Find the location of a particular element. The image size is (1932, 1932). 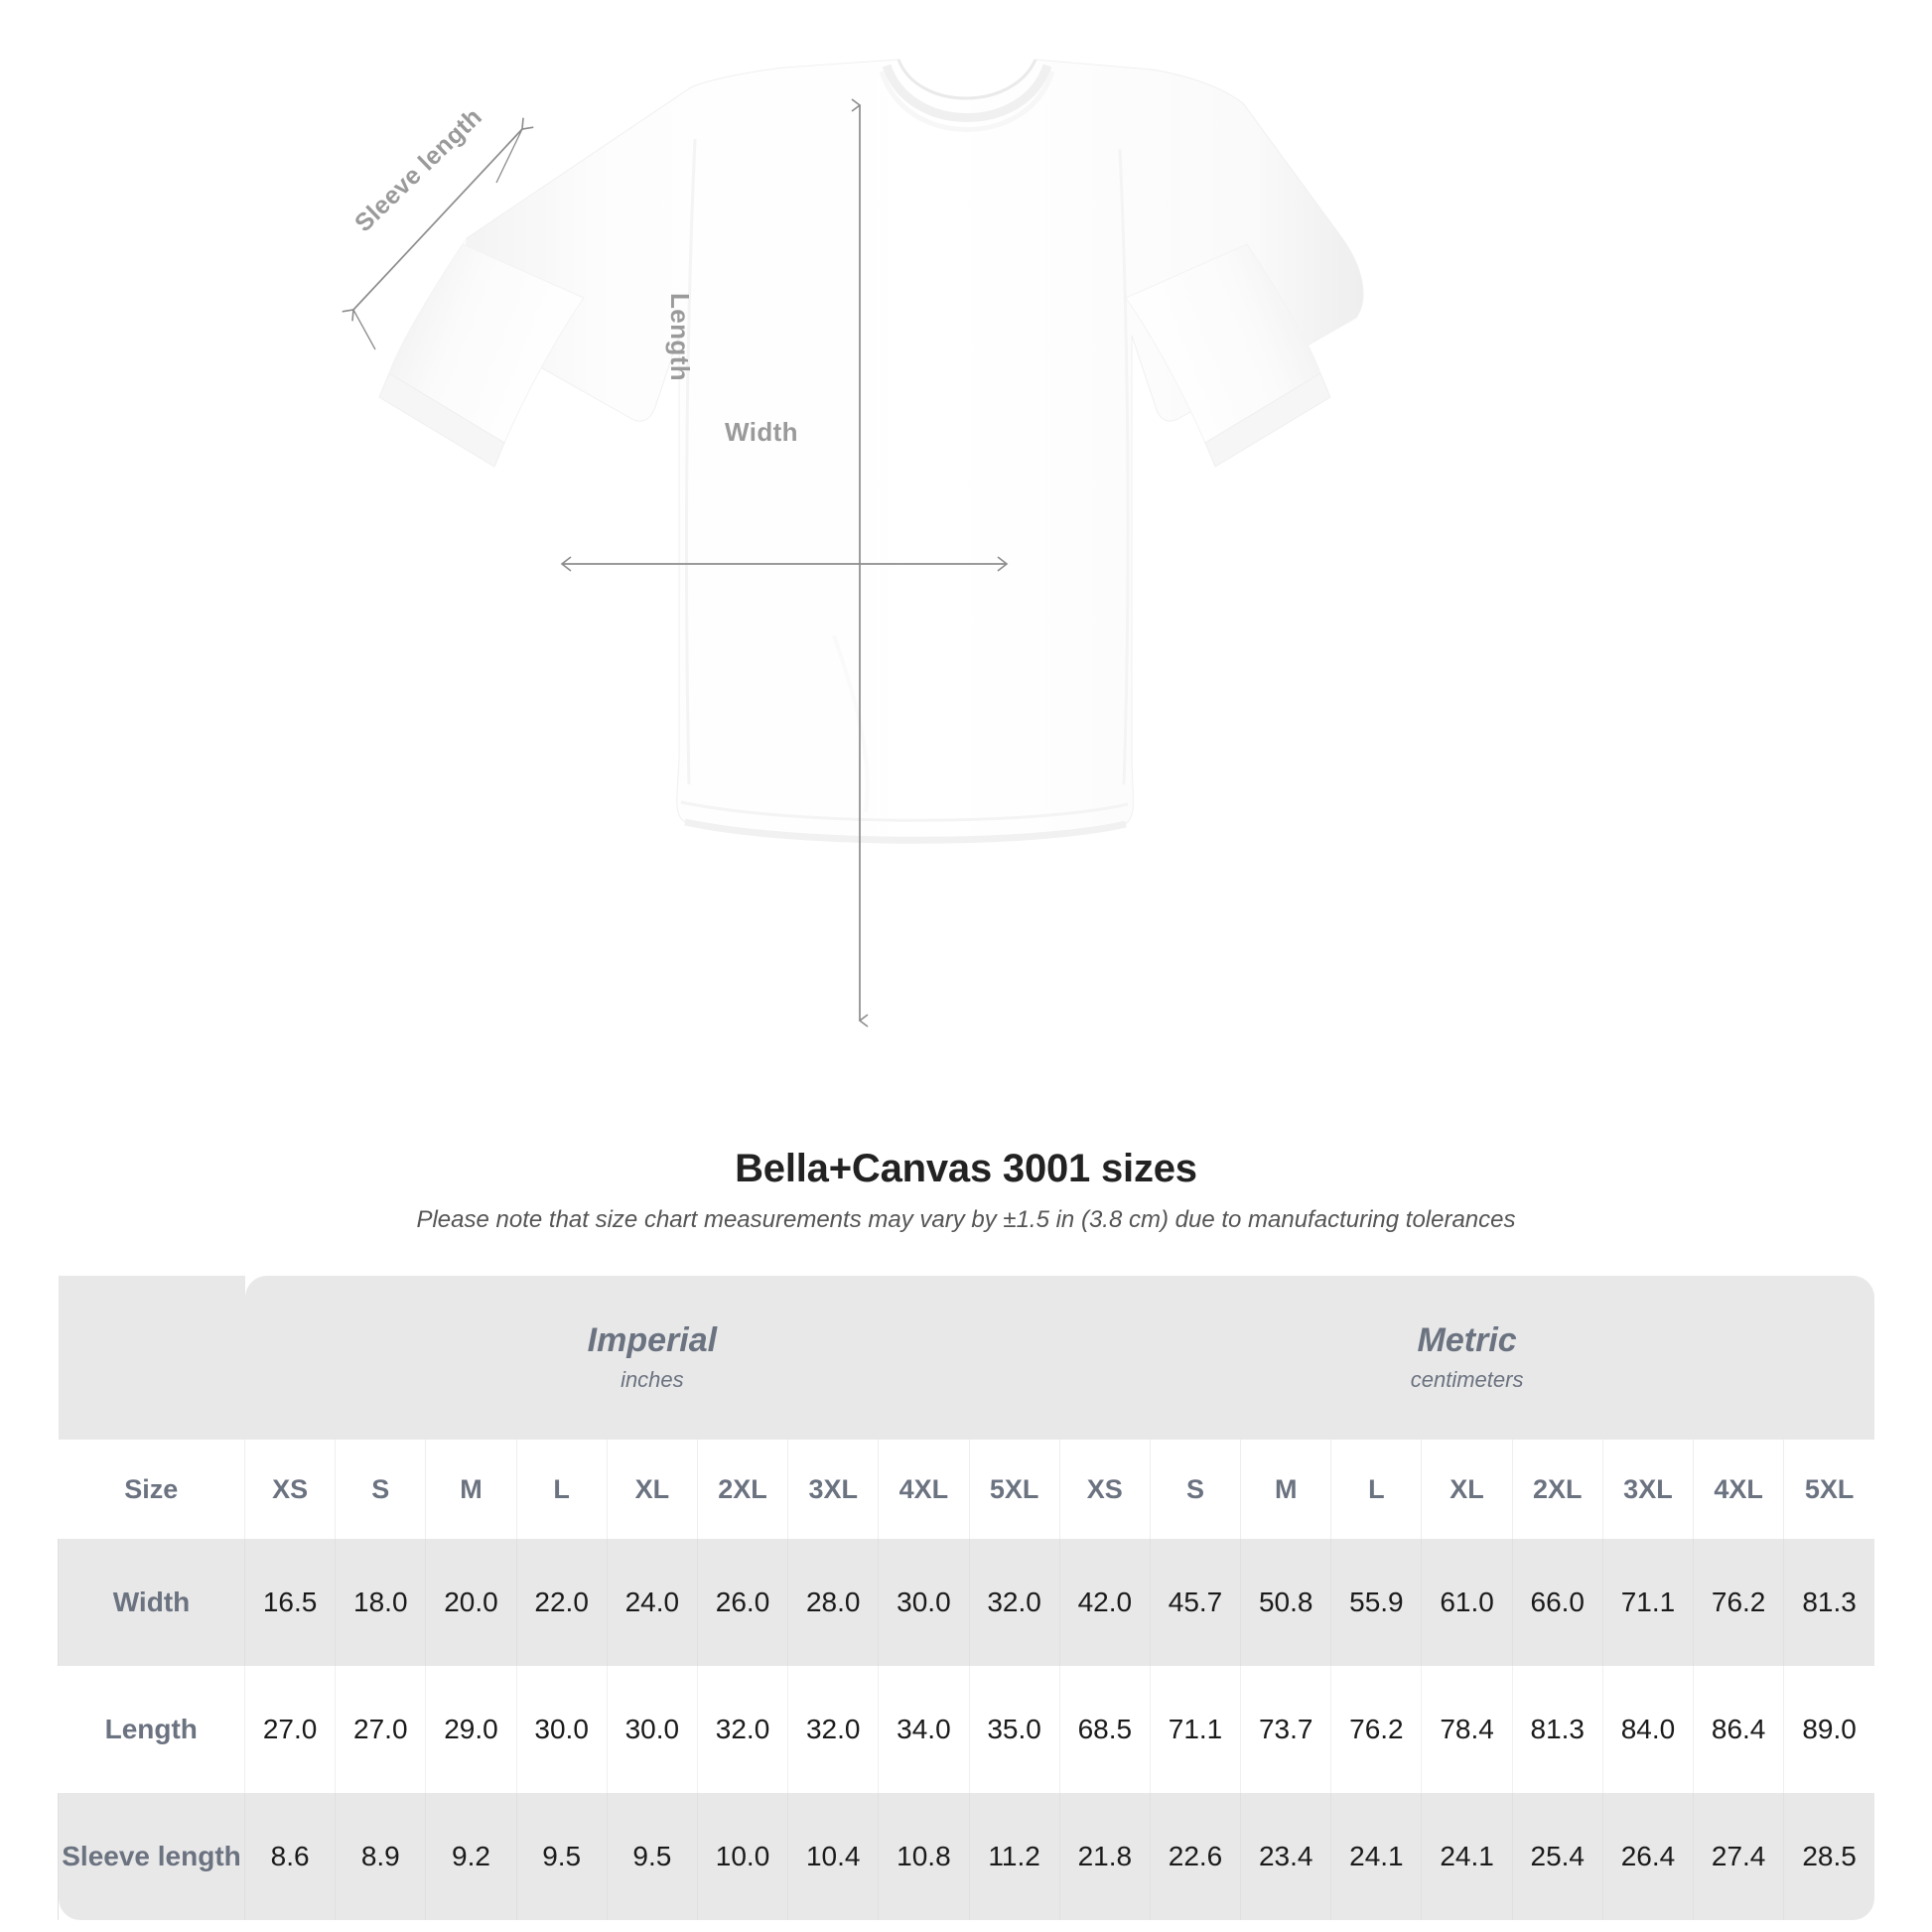

unit-group-metric: Metric centimeters is located at coordinates (1467, 1358).